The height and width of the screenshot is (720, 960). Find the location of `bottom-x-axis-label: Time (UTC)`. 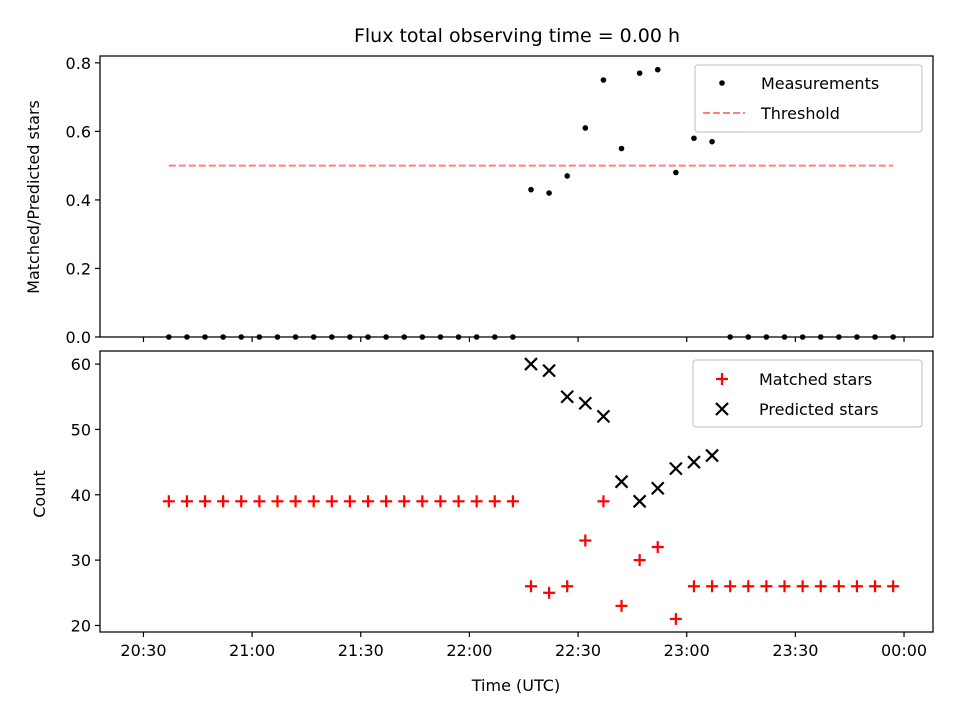

bottom-x-axis-label: Time (UTC) is located at coordinates (515, 685).